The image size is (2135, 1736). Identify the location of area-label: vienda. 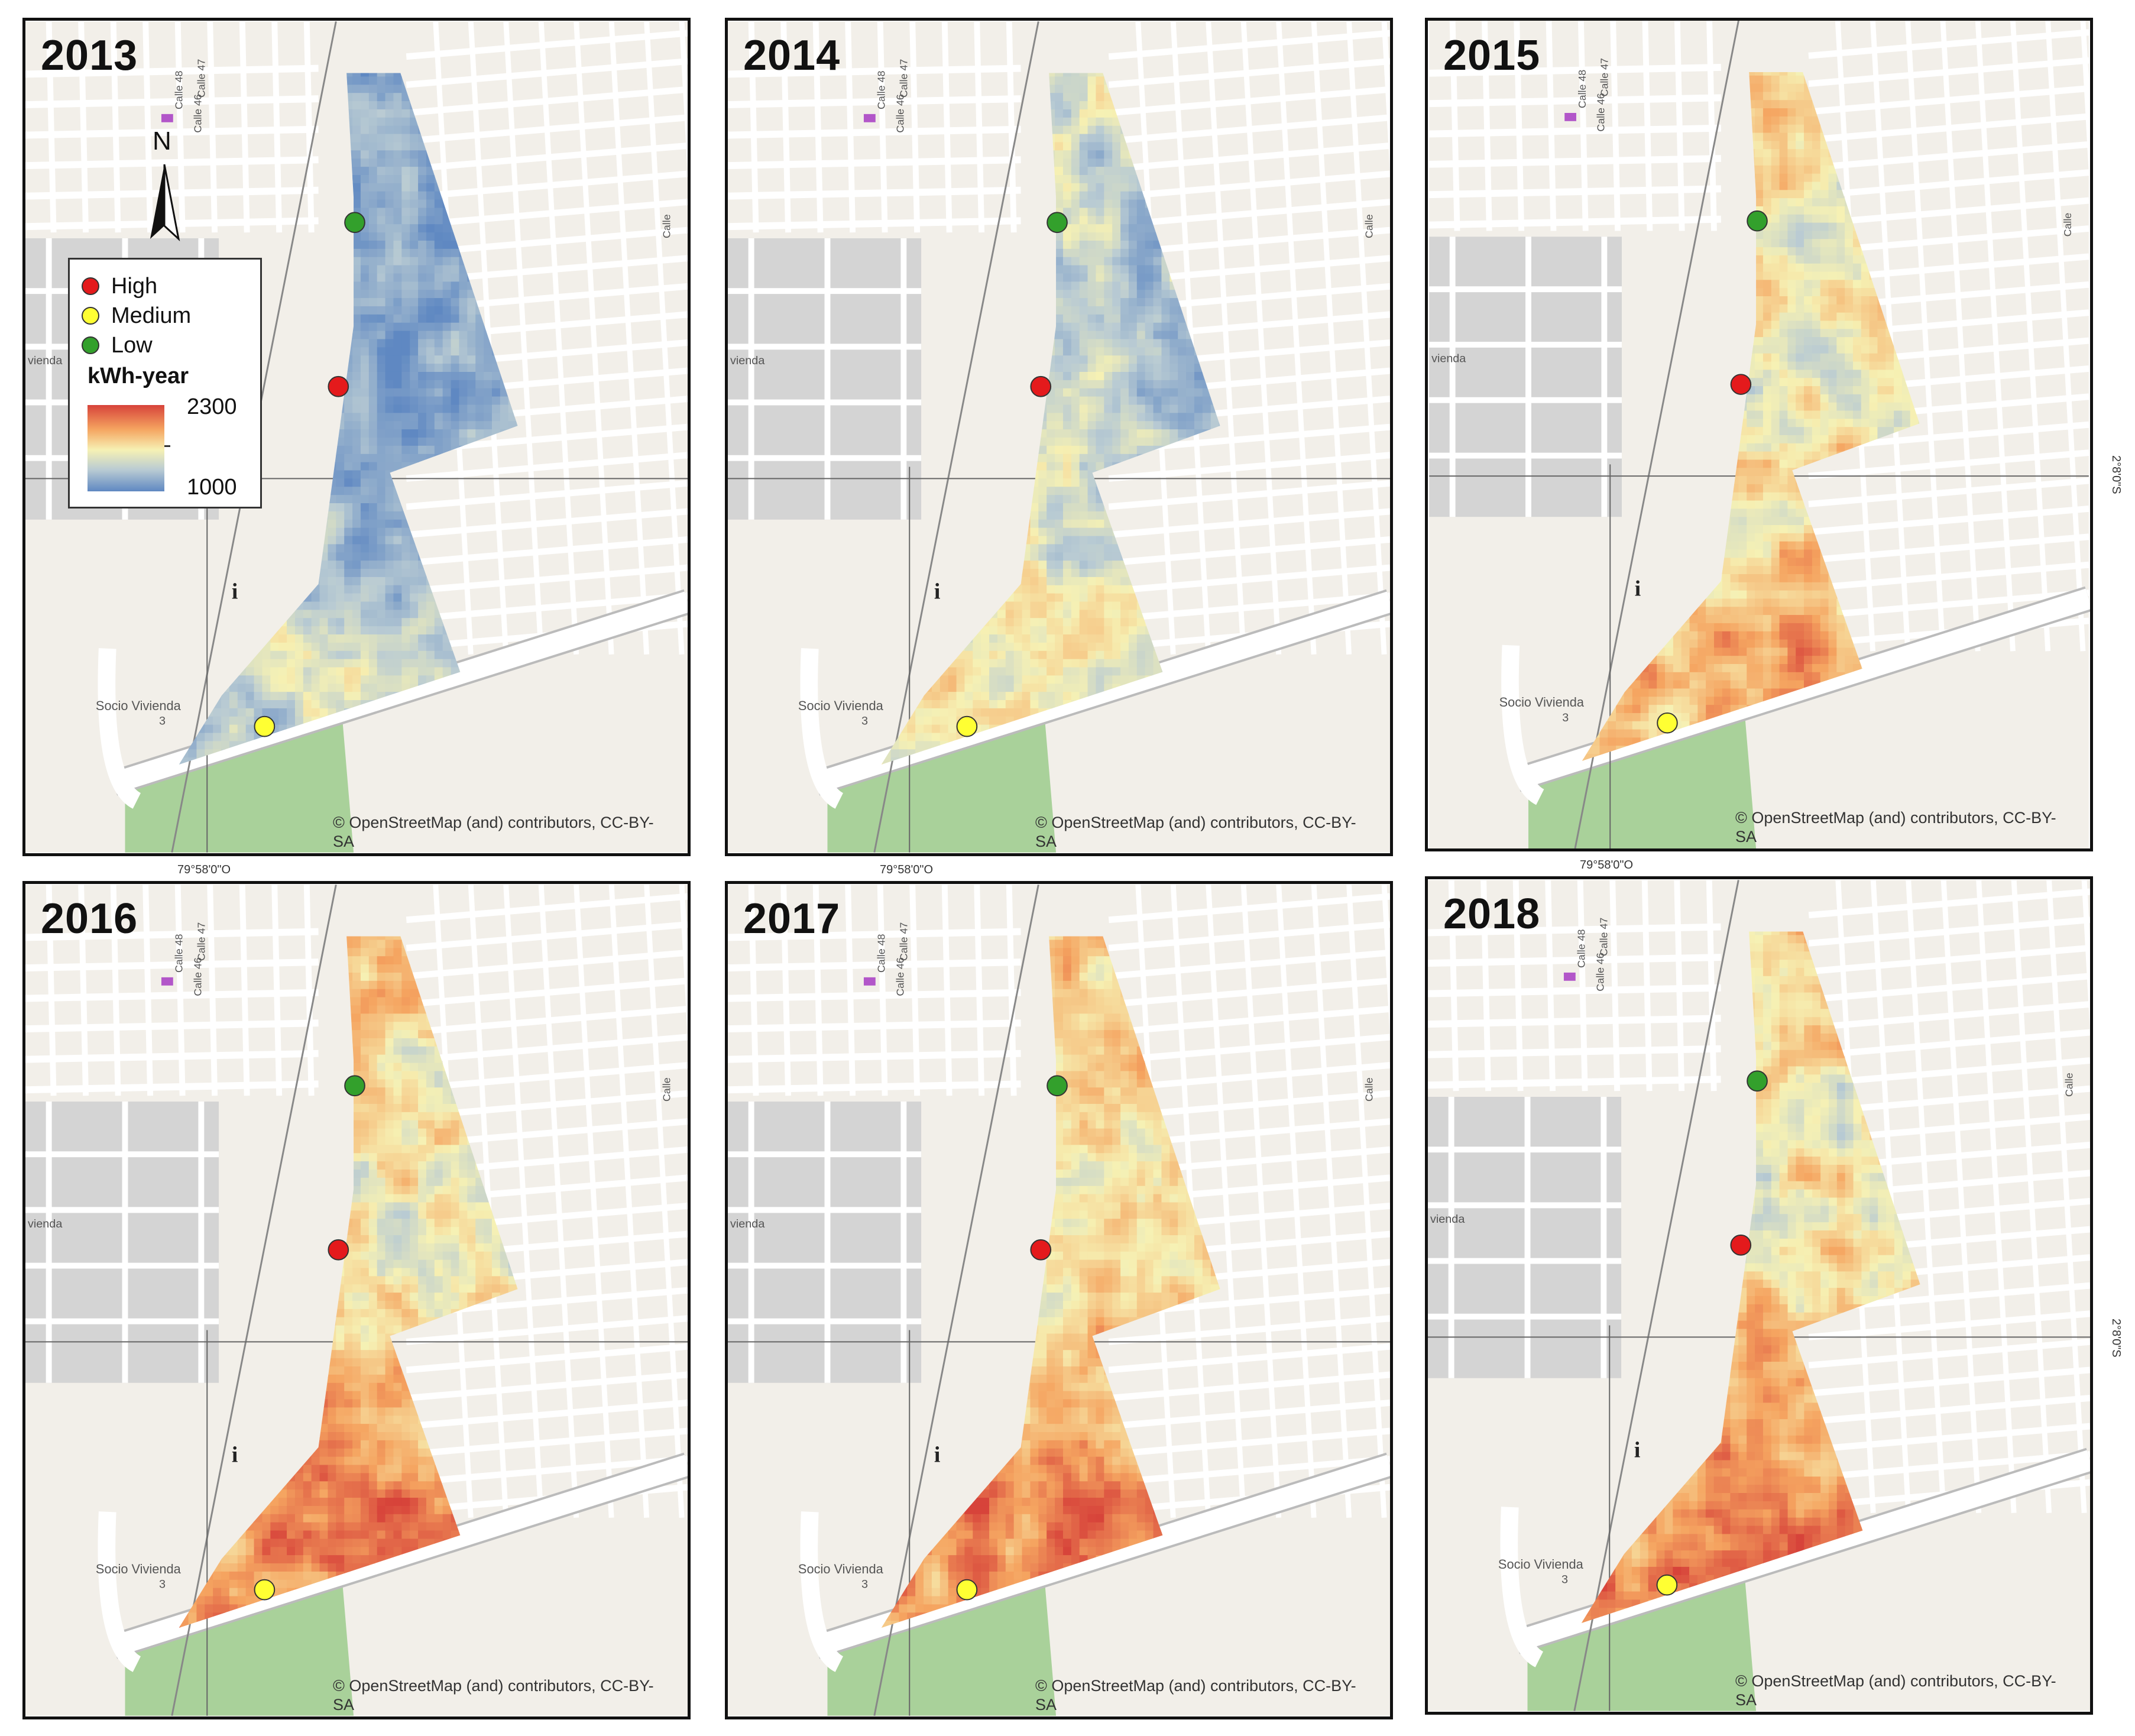
(747, 360).